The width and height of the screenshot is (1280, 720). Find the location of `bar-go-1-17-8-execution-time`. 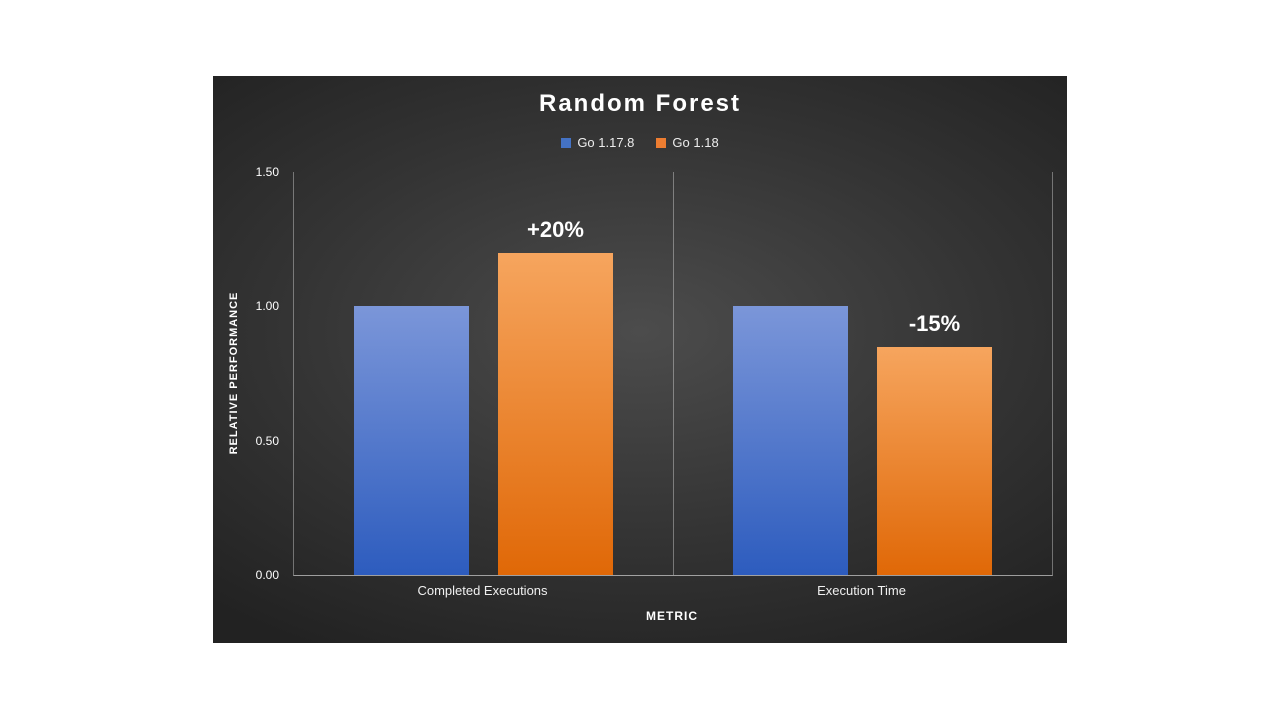

bar-go-1-17-8-execution-time is located at coordinates (790, 440).